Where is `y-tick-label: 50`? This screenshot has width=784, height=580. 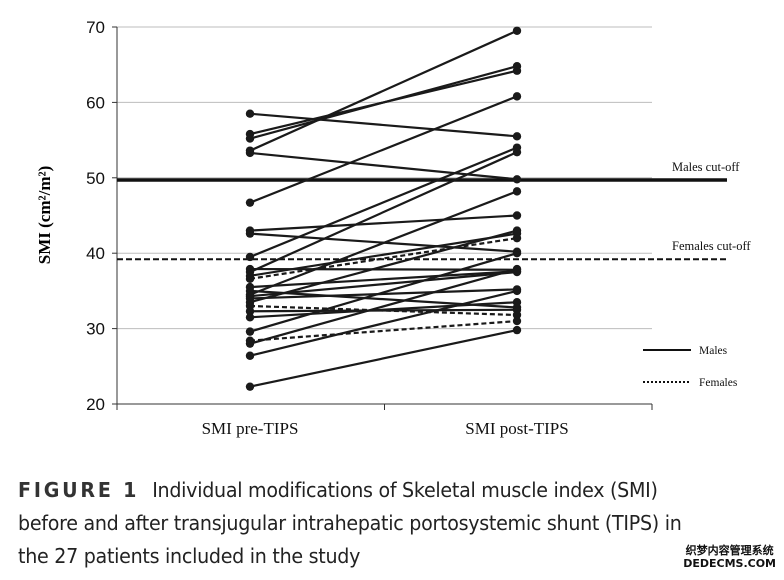 y-tick-label: 50 is located at coordinates (95, 178).